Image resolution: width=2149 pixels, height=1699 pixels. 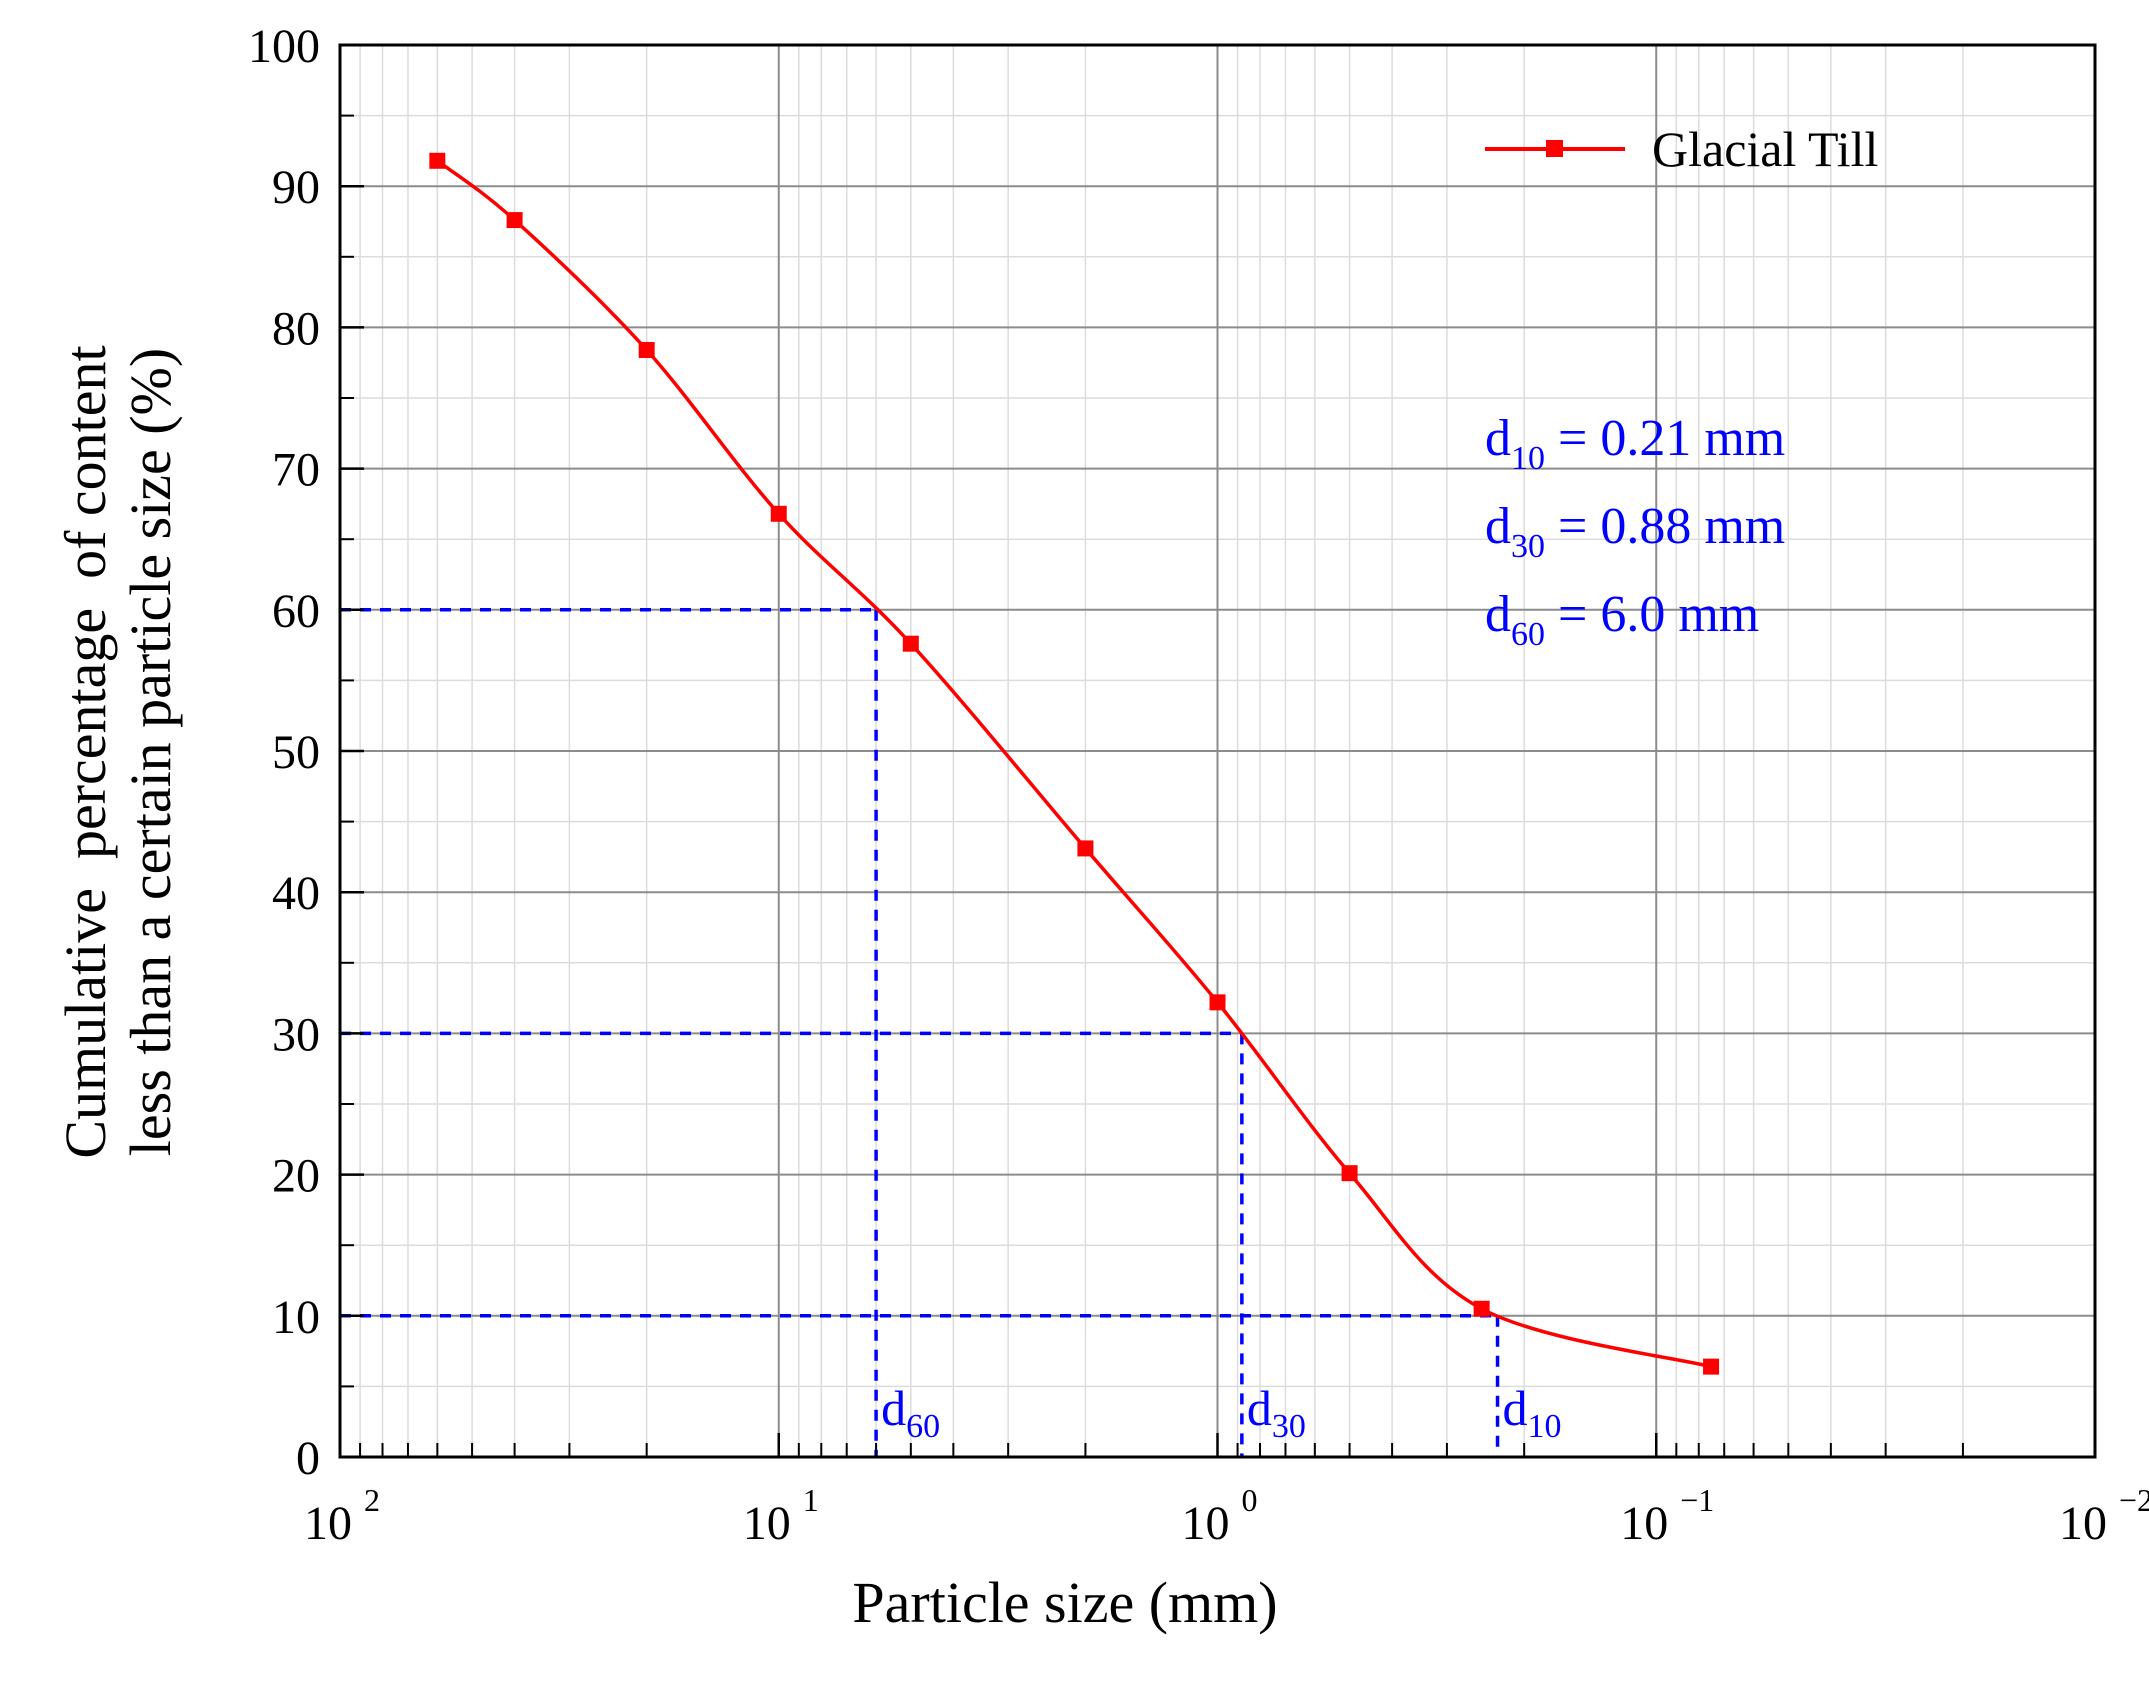 I want to click on reference-label-subscript: 10, so click(x=1545, y=1426).